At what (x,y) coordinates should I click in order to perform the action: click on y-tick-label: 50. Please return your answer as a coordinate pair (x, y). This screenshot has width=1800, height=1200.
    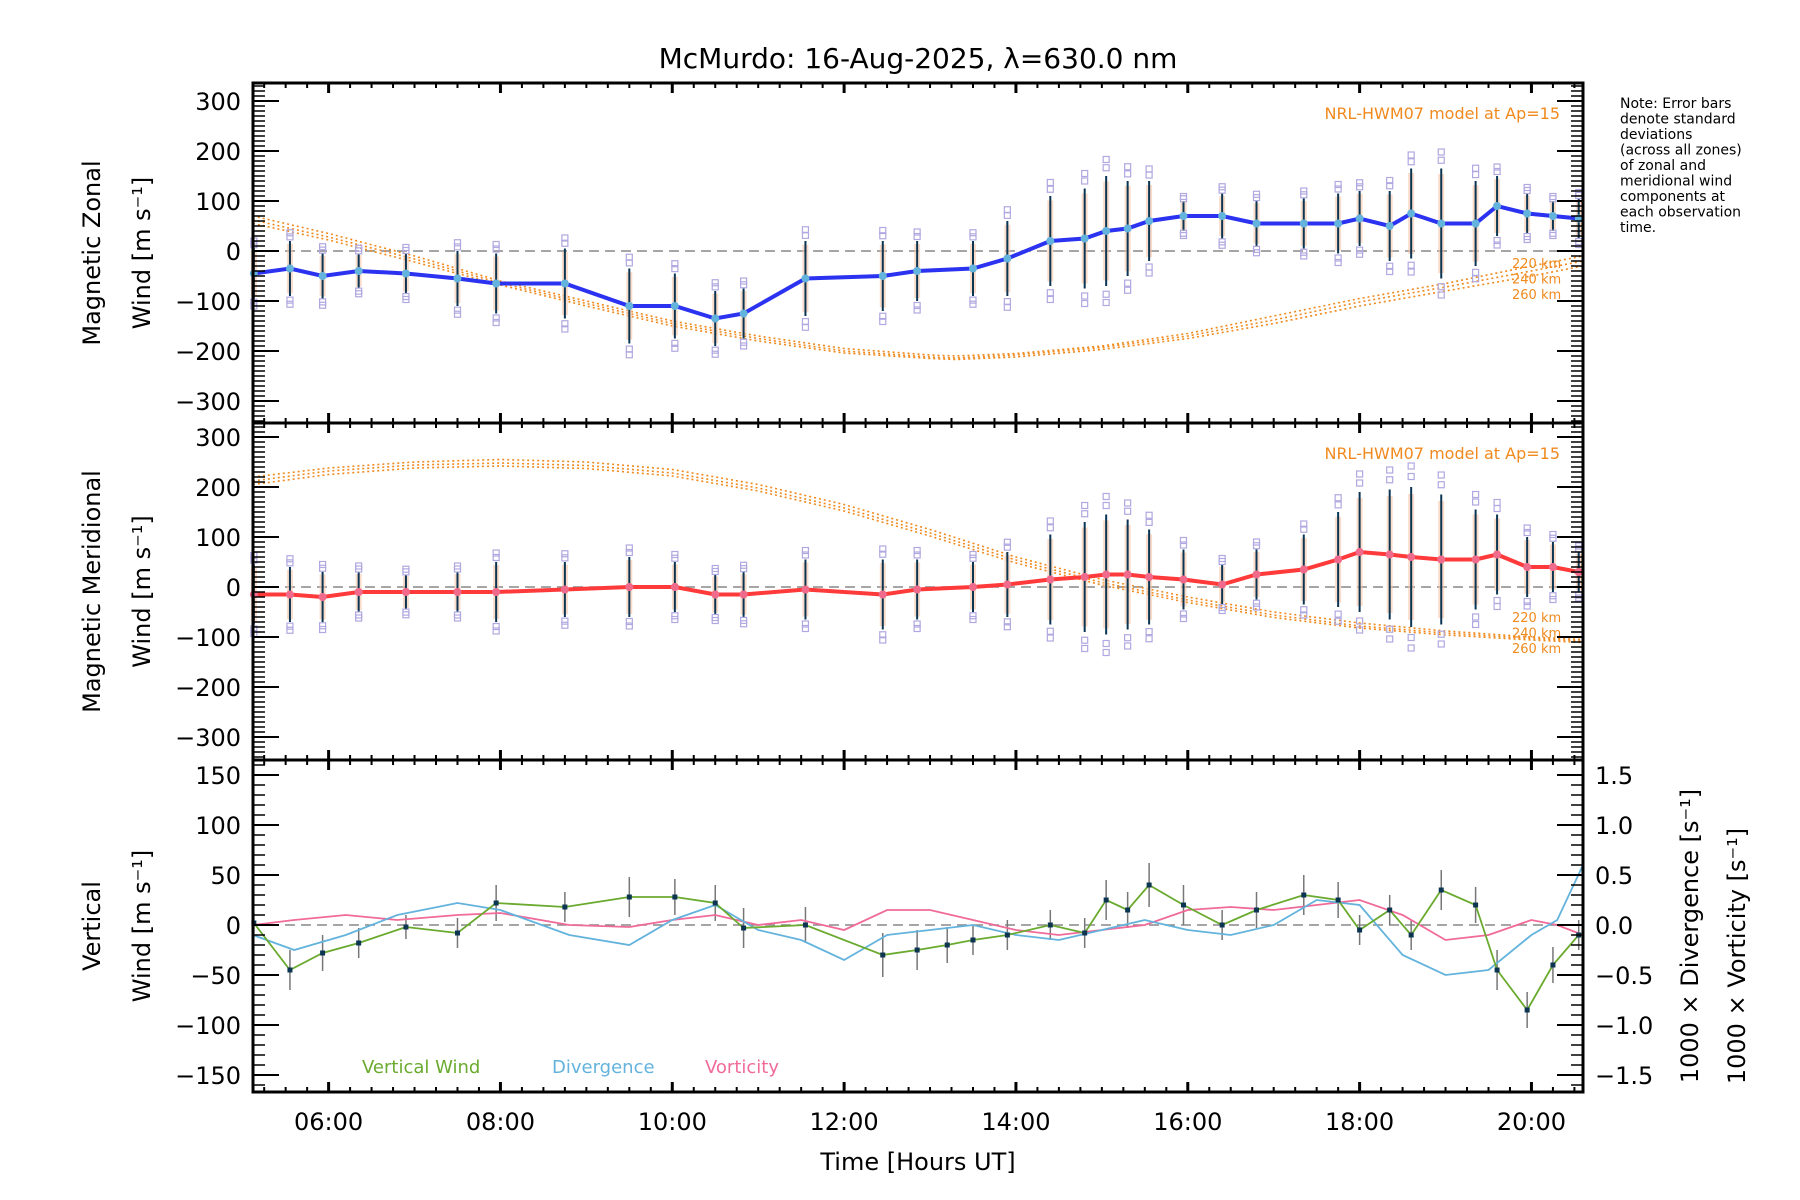
    Looking at the image, I should click on (225, 876).